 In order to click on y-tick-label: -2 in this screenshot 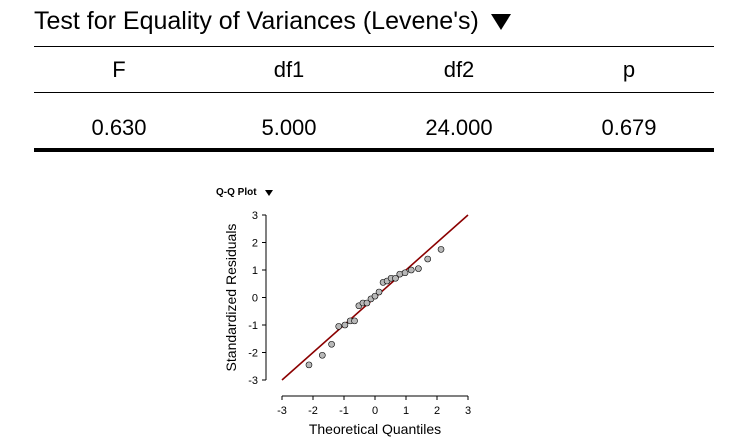, I will do `click(253, 354)`.